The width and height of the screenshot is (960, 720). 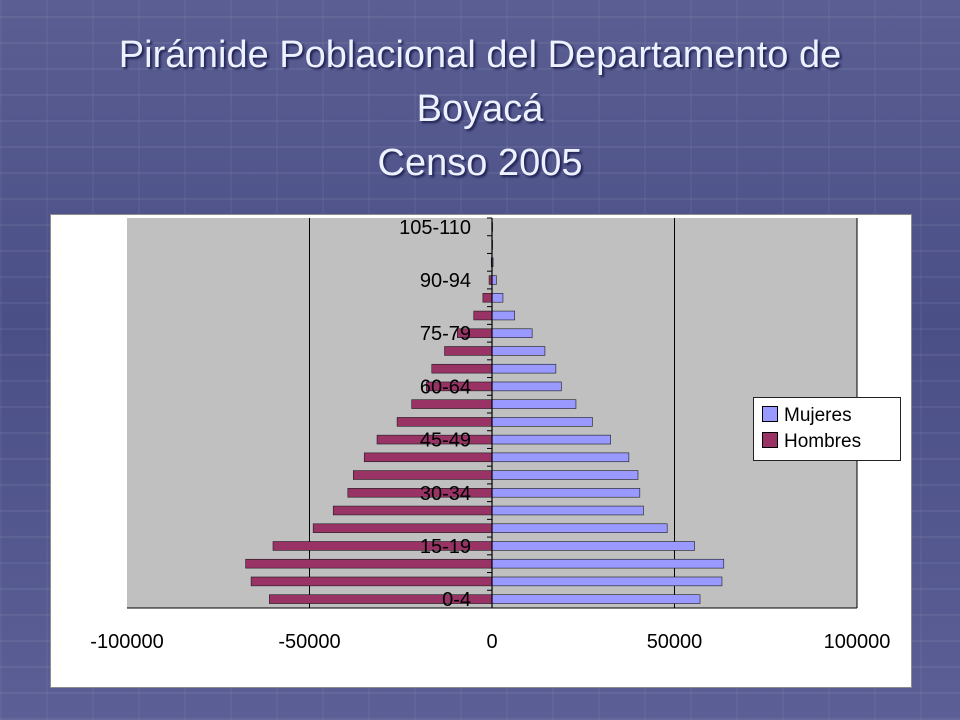 What do you see at coordinates (445, 334) in the screenshot?
I see `category-label-75-79: 75-79` at bounding box center [445, 334].